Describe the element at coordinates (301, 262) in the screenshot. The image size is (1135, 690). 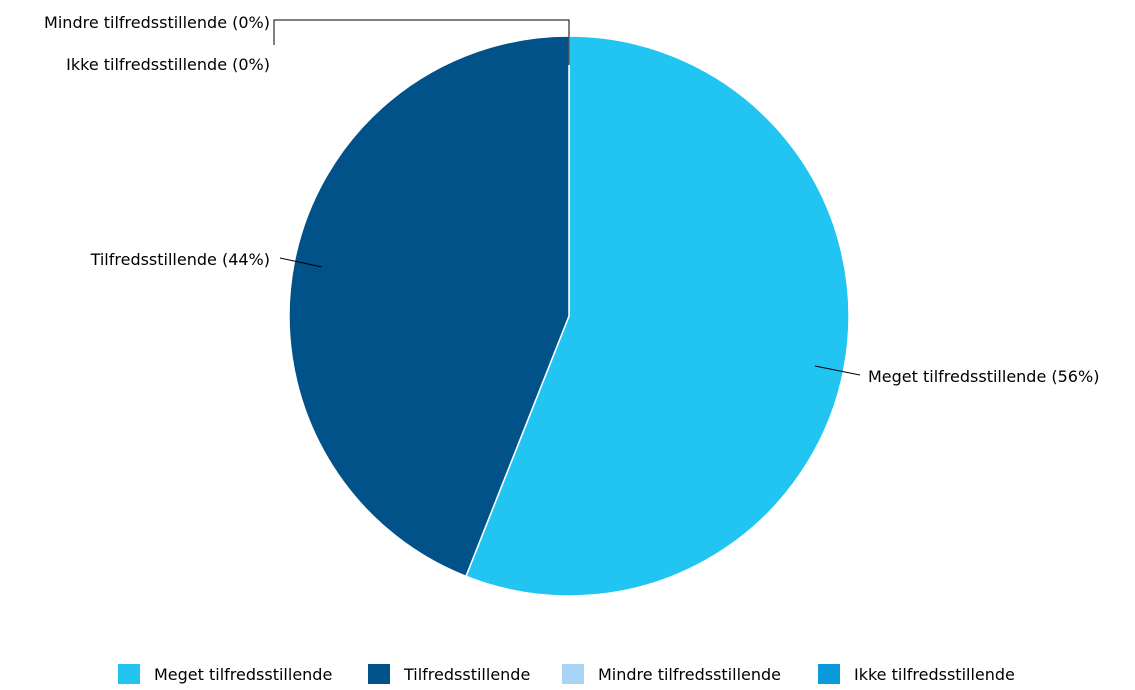
I see `leader-line-tilfredsstillende` at that location.